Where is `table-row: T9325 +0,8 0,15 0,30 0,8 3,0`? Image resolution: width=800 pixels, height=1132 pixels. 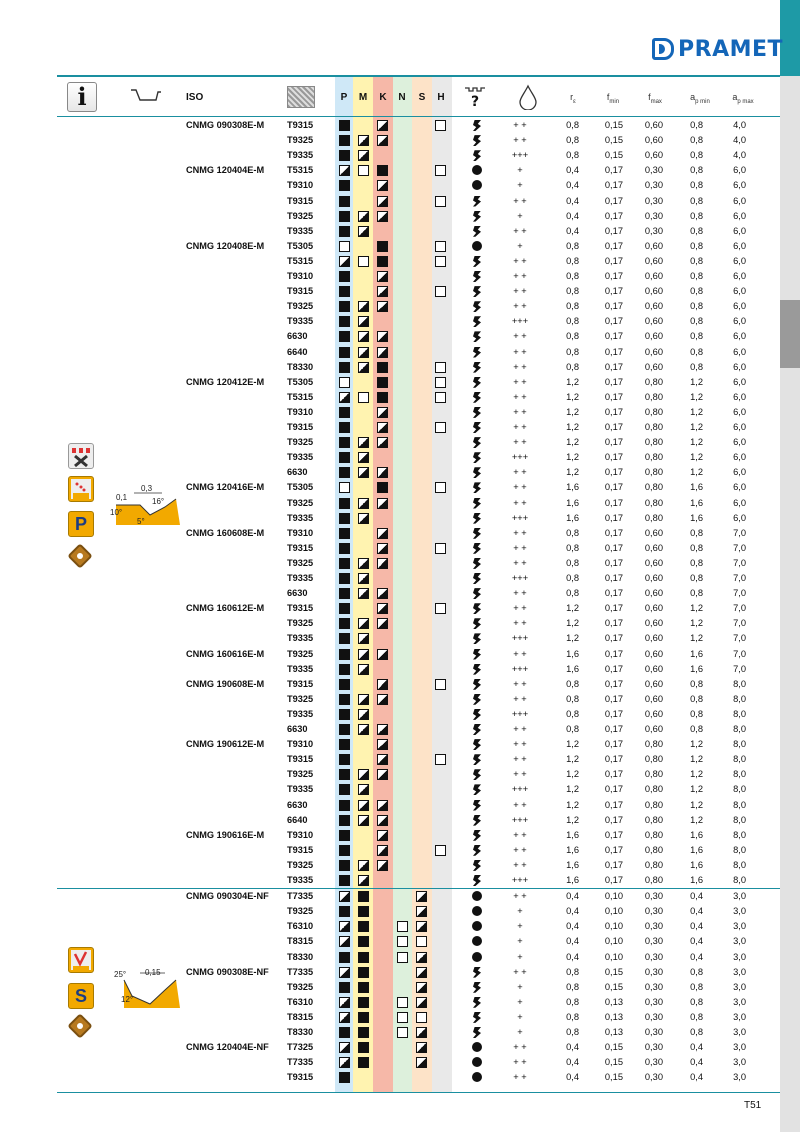 table-row: T9325 +0,8 0,15 0,30 0,8 3,0 is located at coordinates (390, 987).